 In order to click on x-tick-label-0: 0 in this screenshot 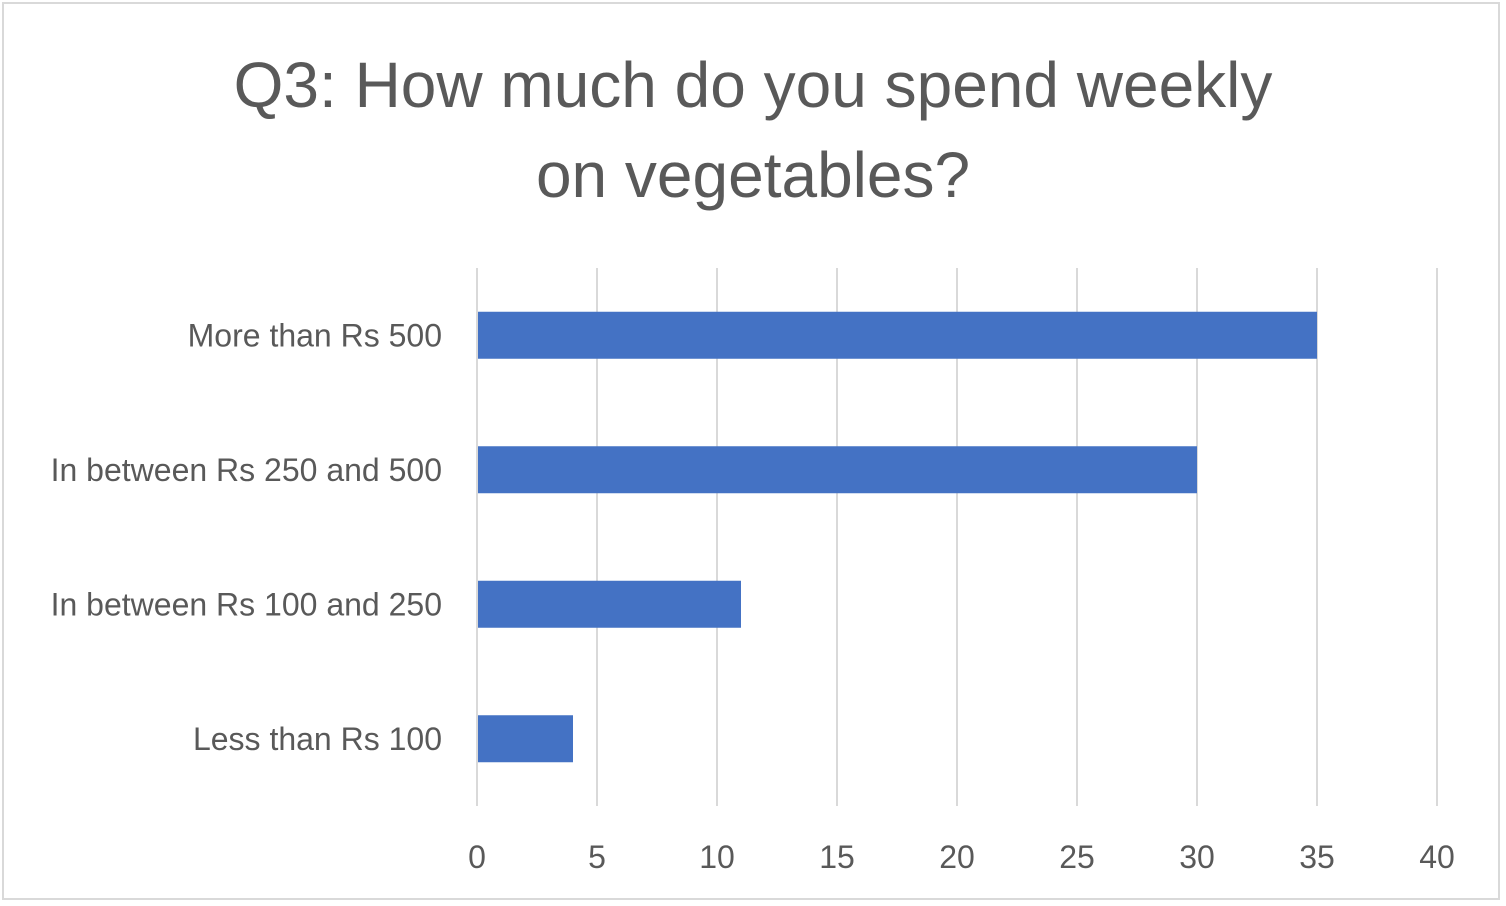, I will do `click(477, 857)`.